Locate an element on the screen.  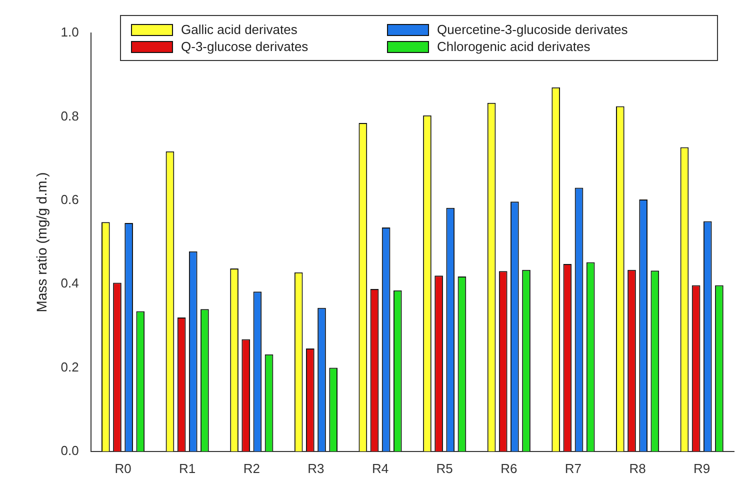
x-tick-label: R3 is located at coordinates (316, 468).